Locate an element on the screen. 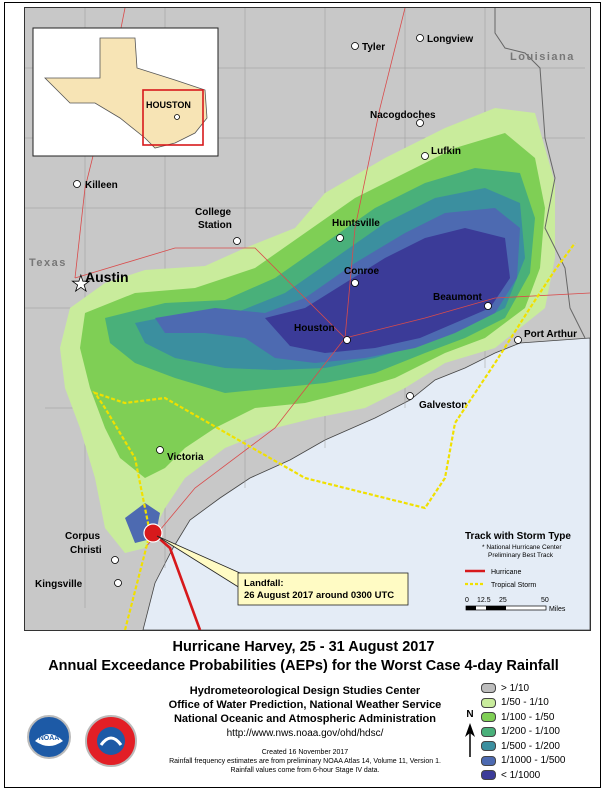  aep-legend-item: 1/100 - 1/50 is located at coordinates (536, 717).